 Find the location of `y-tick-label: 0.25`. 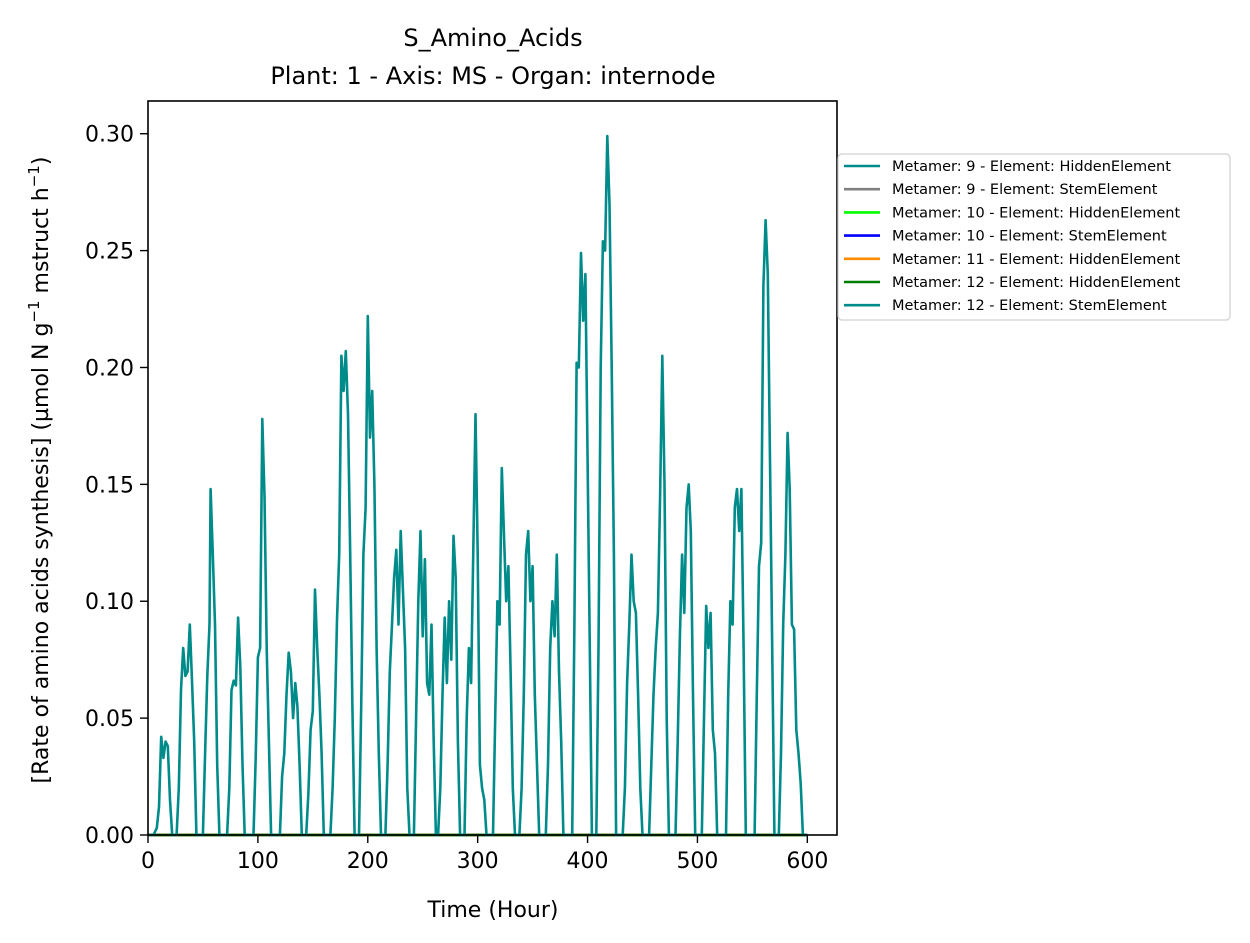

y-tick-label: 0.25 is located at coordinates (109, 252).